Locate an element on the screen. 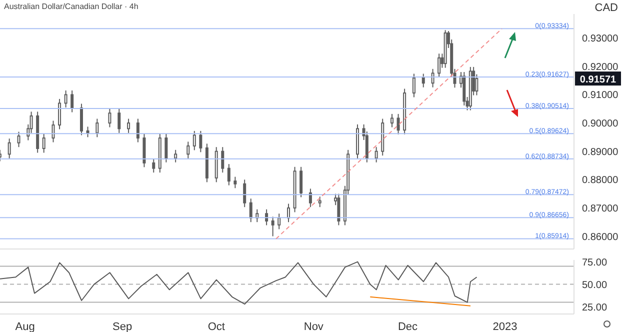  y-tick-label: 75.00 is located at coordinates (595, 262).